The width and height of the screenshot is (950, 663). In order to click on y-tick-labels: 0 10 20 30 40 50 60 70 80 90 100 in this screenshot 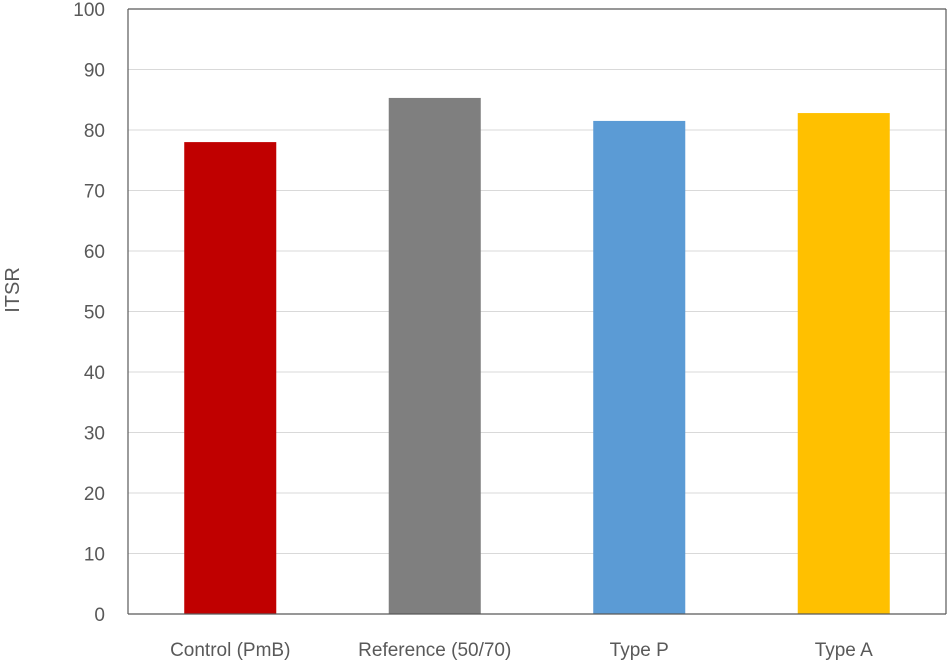, I will do `click(89, 313)`.